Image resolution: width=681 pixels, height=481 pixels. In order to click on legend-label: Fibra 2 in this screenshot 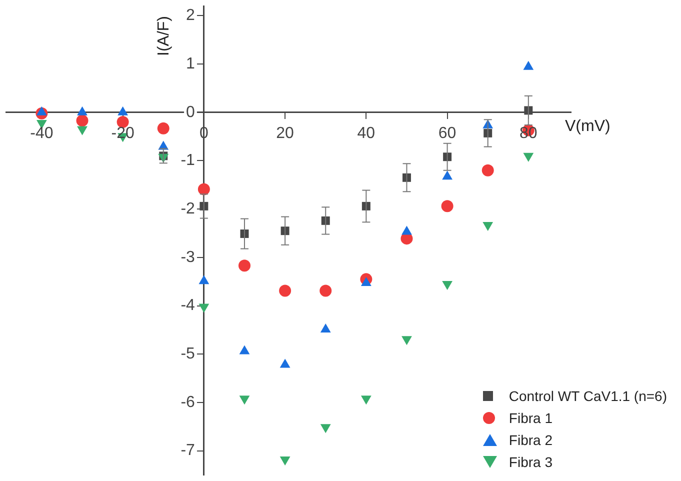, I will do `click(530, 440)`.